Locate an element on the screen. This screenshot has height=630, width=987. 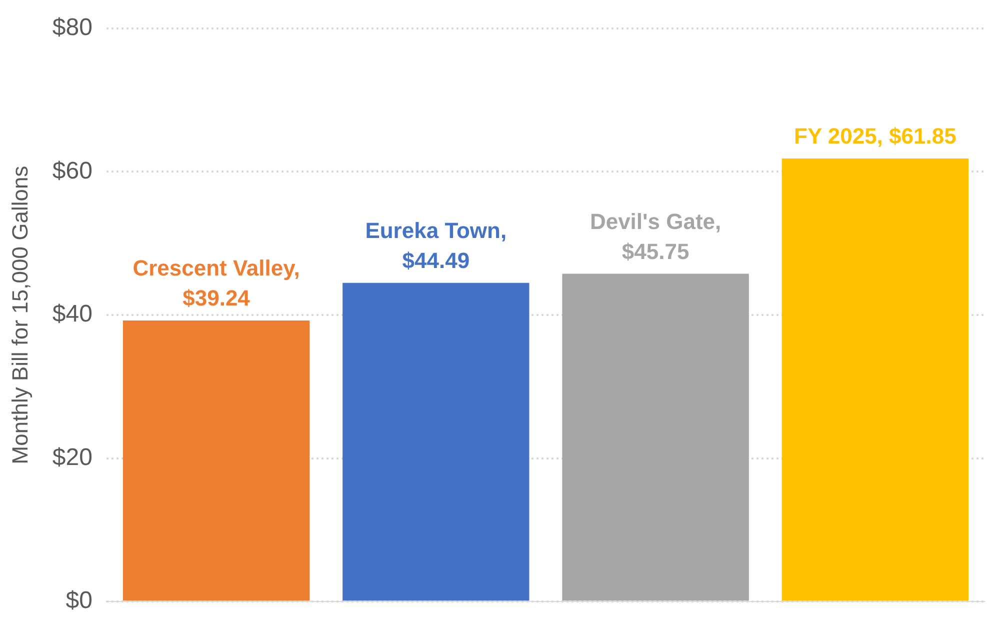
data-label: Devil's Gate, $45.75 is located at coordinates (656, 236).